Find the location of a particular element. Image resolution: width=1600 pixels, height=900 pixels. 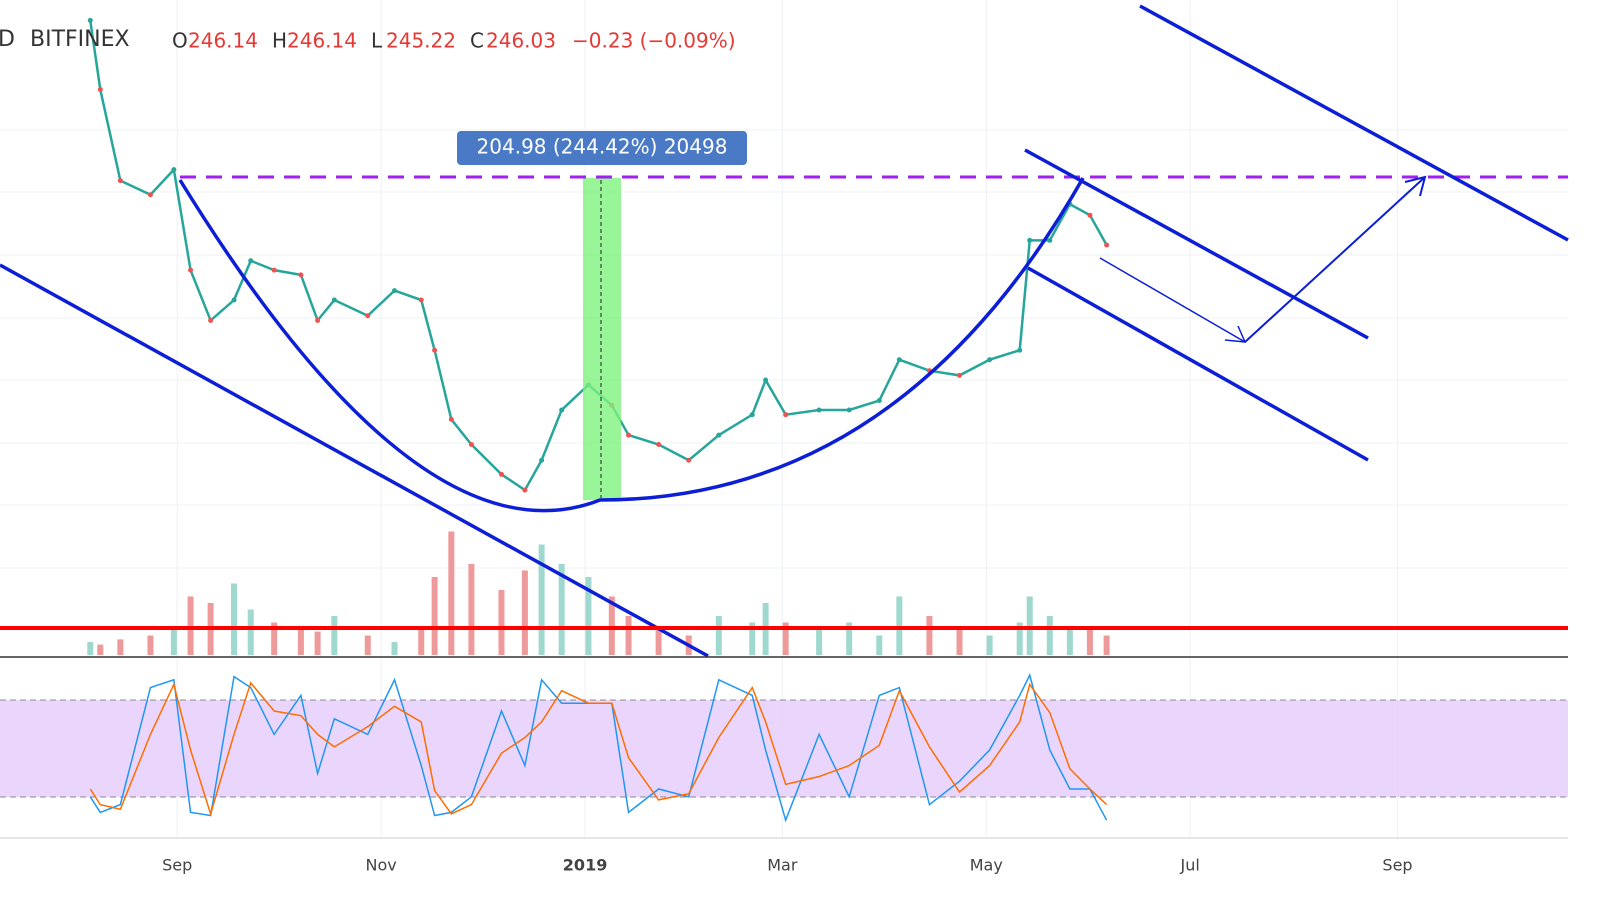

exchange: BITFINEX is located at coordinates (80, 39).